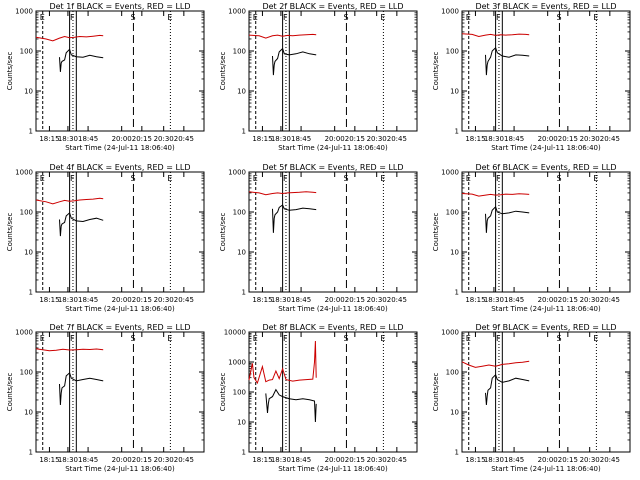 The image size is (640, 480). Describe the element at coordinates (545, 167) in the screenshot. I see `chart-title: Det 6f BLACK = Events, RED = LLD` at that location.